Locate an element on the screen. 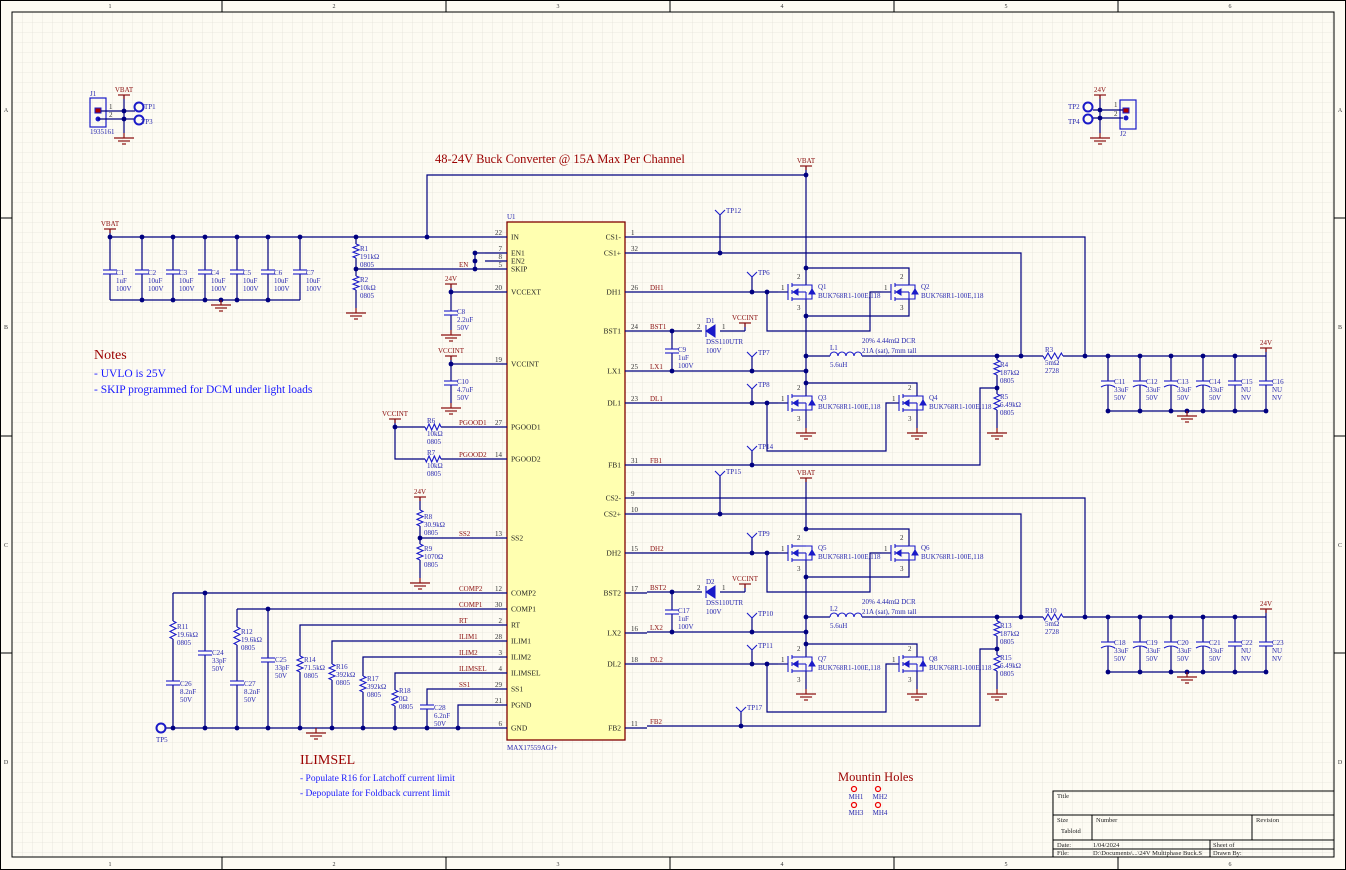 The width and height of the screenshot is (1346, 870). test-point-TP3: TP3 is located at coordinates (143, 120).